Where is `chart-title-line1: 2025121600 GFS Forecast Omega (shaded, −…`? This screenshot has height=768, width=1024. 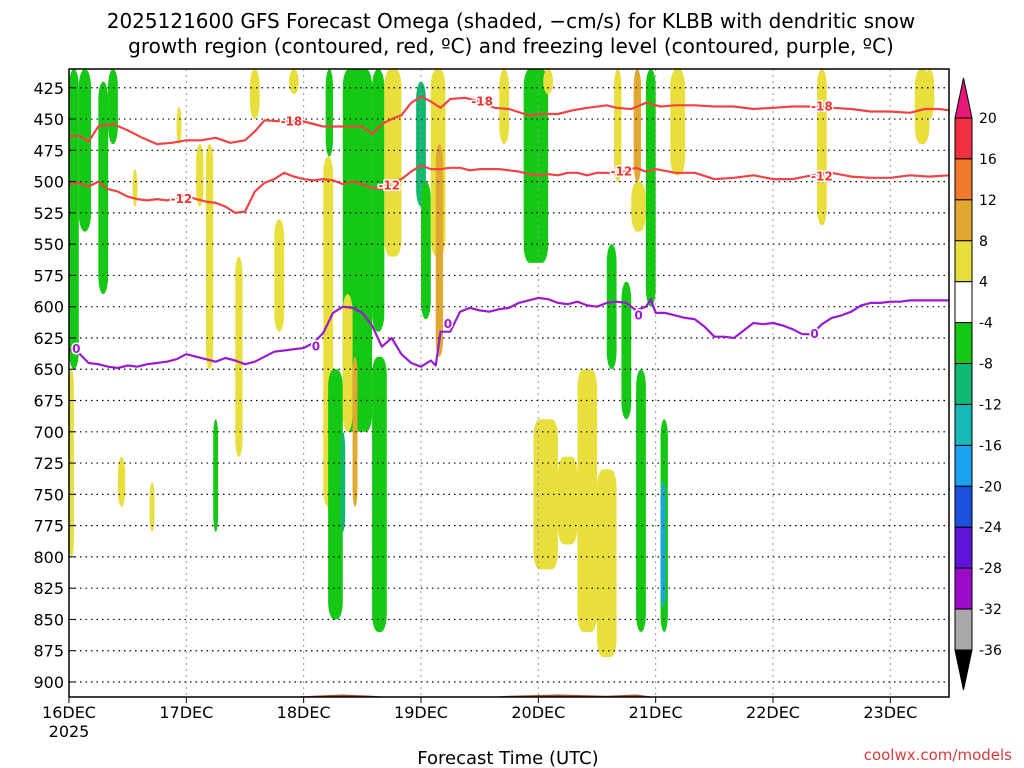 chart-title-line1: 2025121600 GFS Forecast Omega (shaded, −… is located at coordinates (511, 21).